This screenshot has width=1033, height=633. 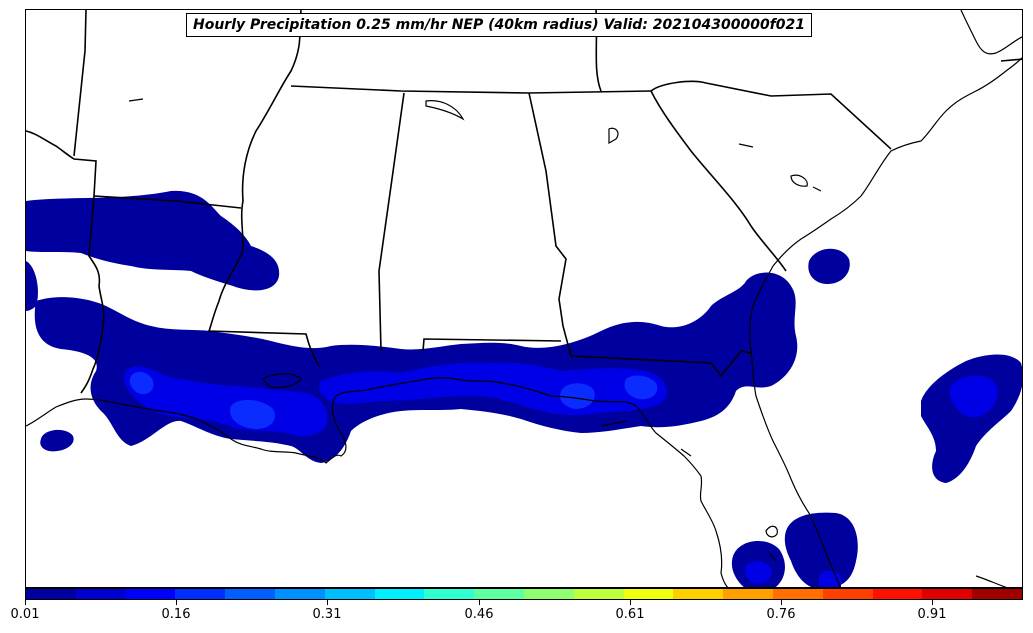 I want to click on precip-peak-east-panhandle, so click(x=641, y=387).